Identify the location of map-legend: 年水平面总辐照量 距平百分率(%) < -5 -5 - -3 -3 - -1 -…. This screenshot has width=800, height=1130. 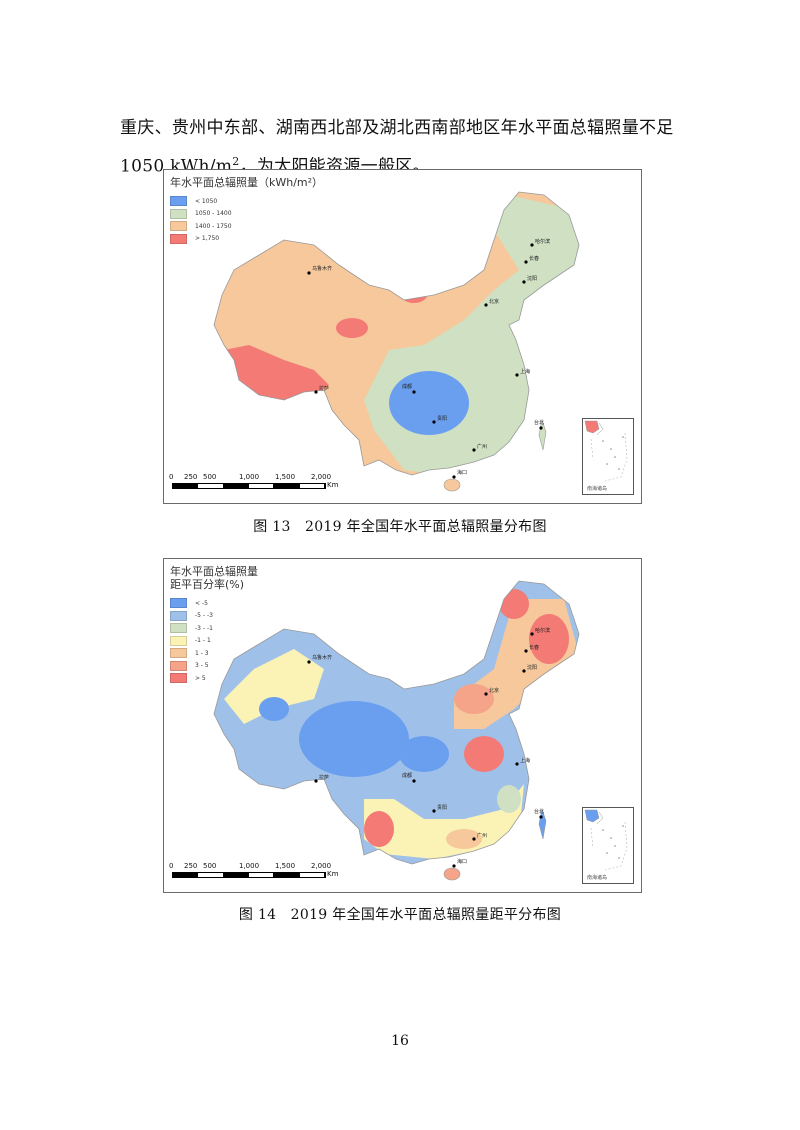
(214, 625).